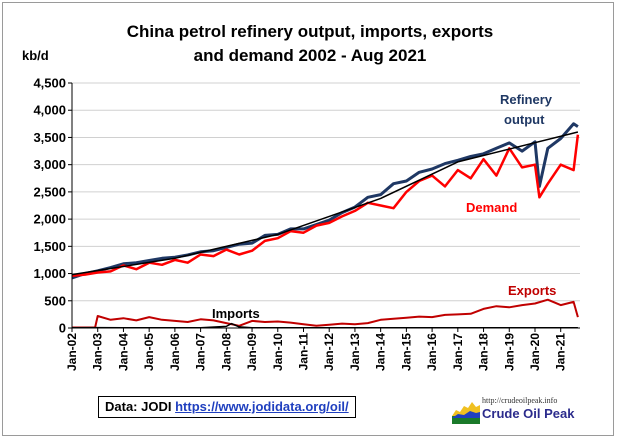 The height and width of the screenshot is (441, 620). Describe the element at coordinates (458, 352) in the screenshot. I see `x-tick-label: Jan-17` at that location.